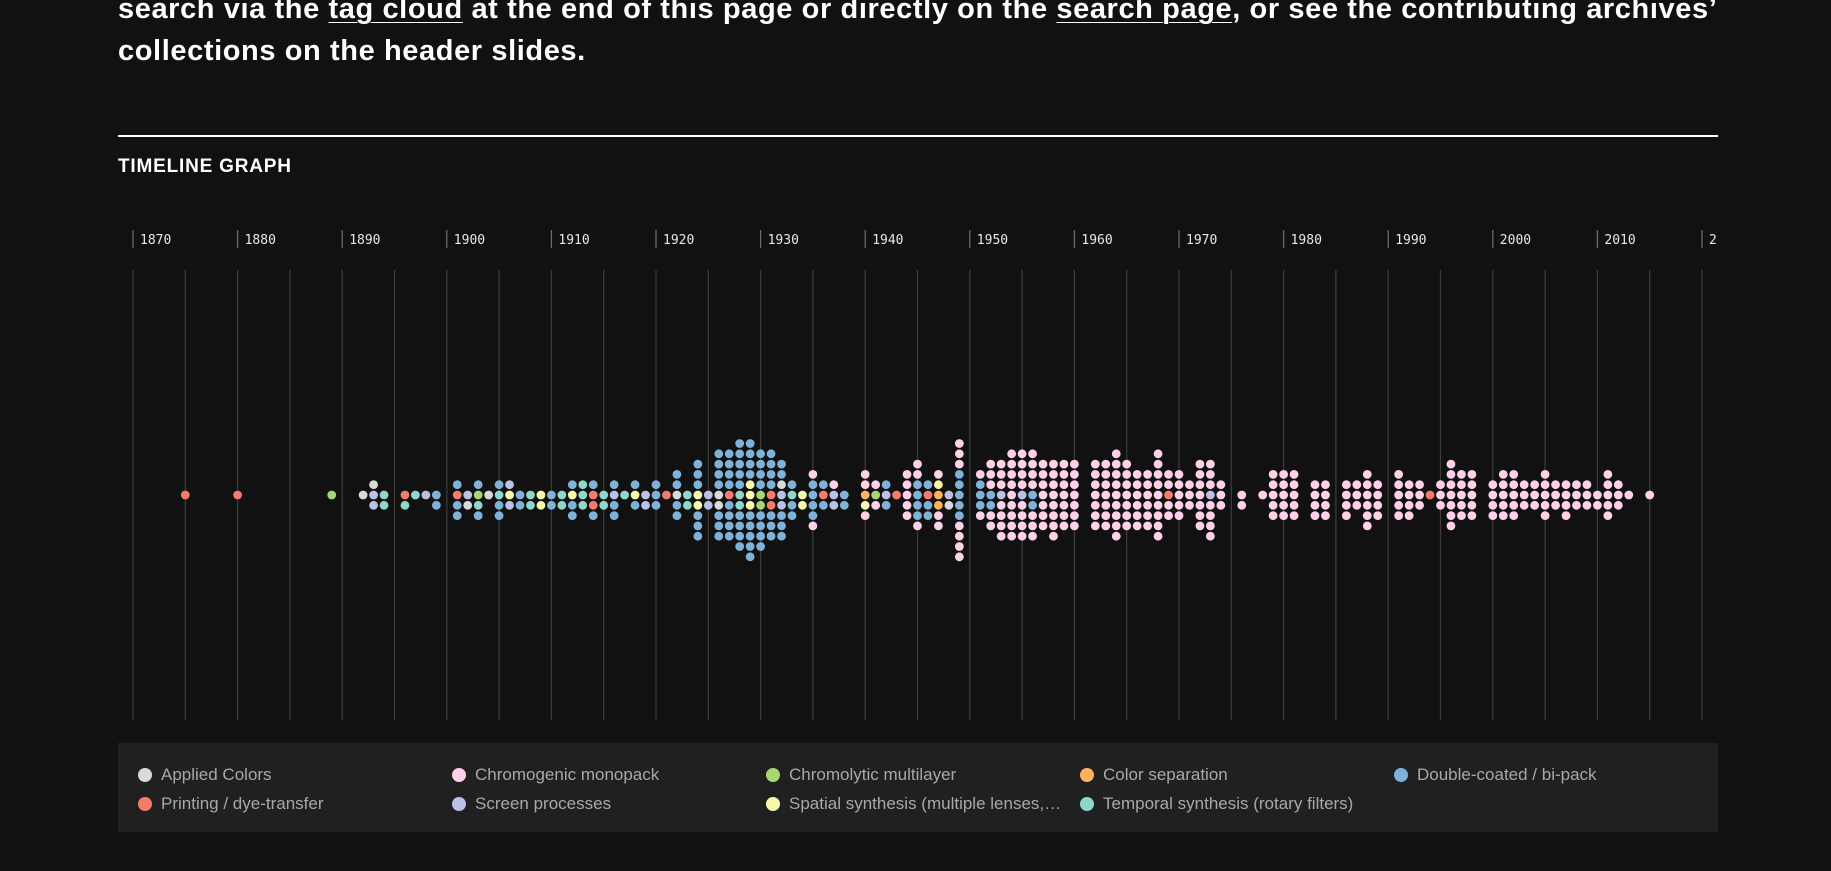 The height and width of the screenshot is (871, 1831). Describe the element at coordinates (205, 166) in the screenshot. I see `section-title: TIMELINE GRAPH` at that location.